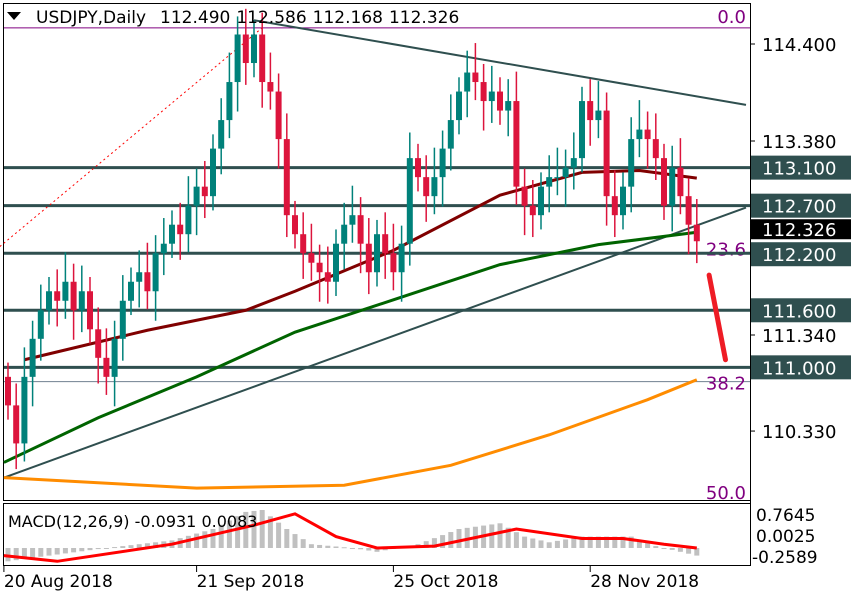 The image size is (860, 600). Describe the element at coordinates (799, 142) in the screenshot. I see `price-axis-tick: 113.380` at that location.